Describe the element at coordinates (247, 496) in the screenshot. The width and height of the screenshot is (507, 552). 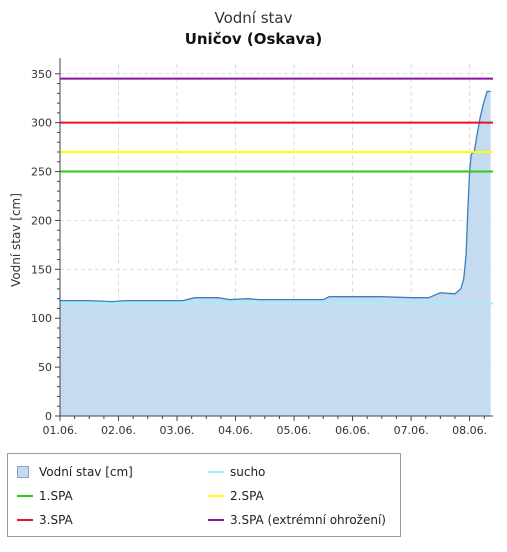
I see `legend-label: 2.SPA` at that location.